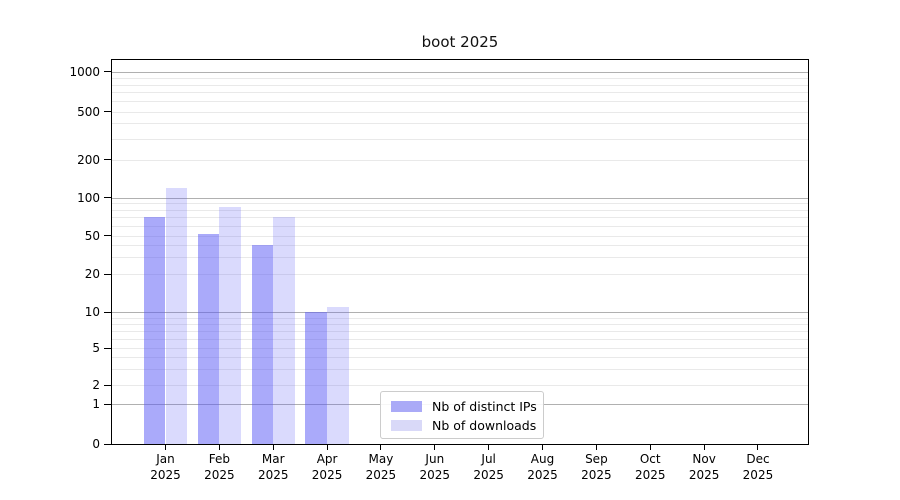 The width and height of the screenshot is (900, 500). Describe the element at coordinates (92, 235) in the screenshot. I see `y-tick-label: 50` at that location.